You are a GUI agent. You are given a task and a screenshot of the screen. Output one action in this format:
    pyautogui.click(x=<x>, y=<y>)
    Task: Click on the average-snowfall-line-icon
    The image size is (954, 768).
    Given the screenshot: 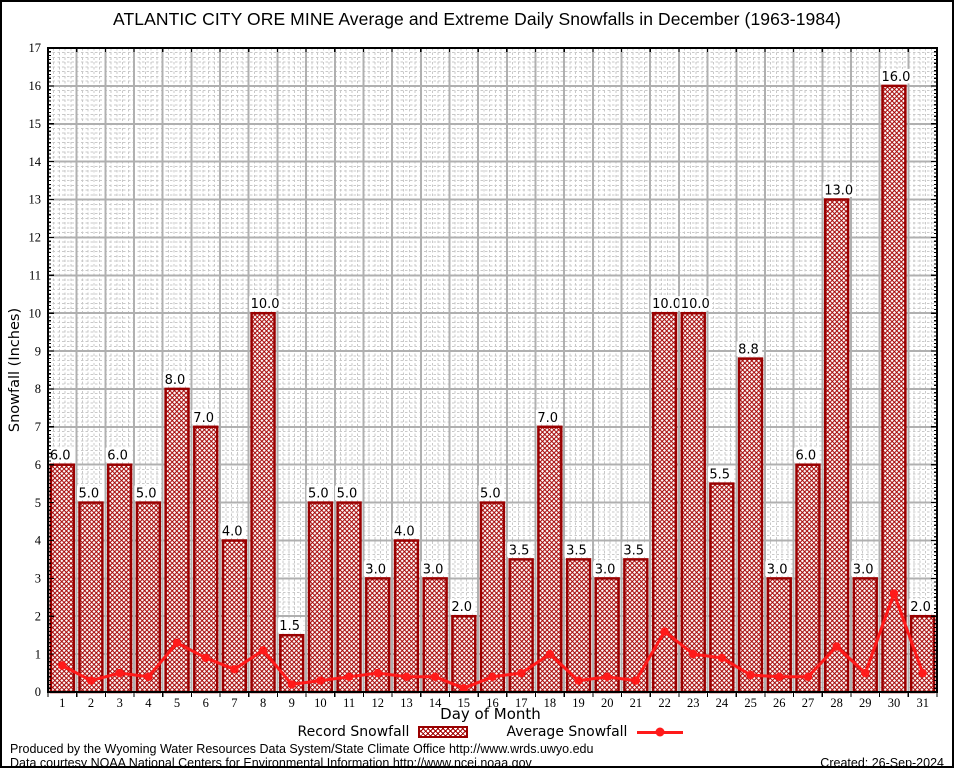 What is the action you would take?
    pyautogui.click(x=660, y=732)
    